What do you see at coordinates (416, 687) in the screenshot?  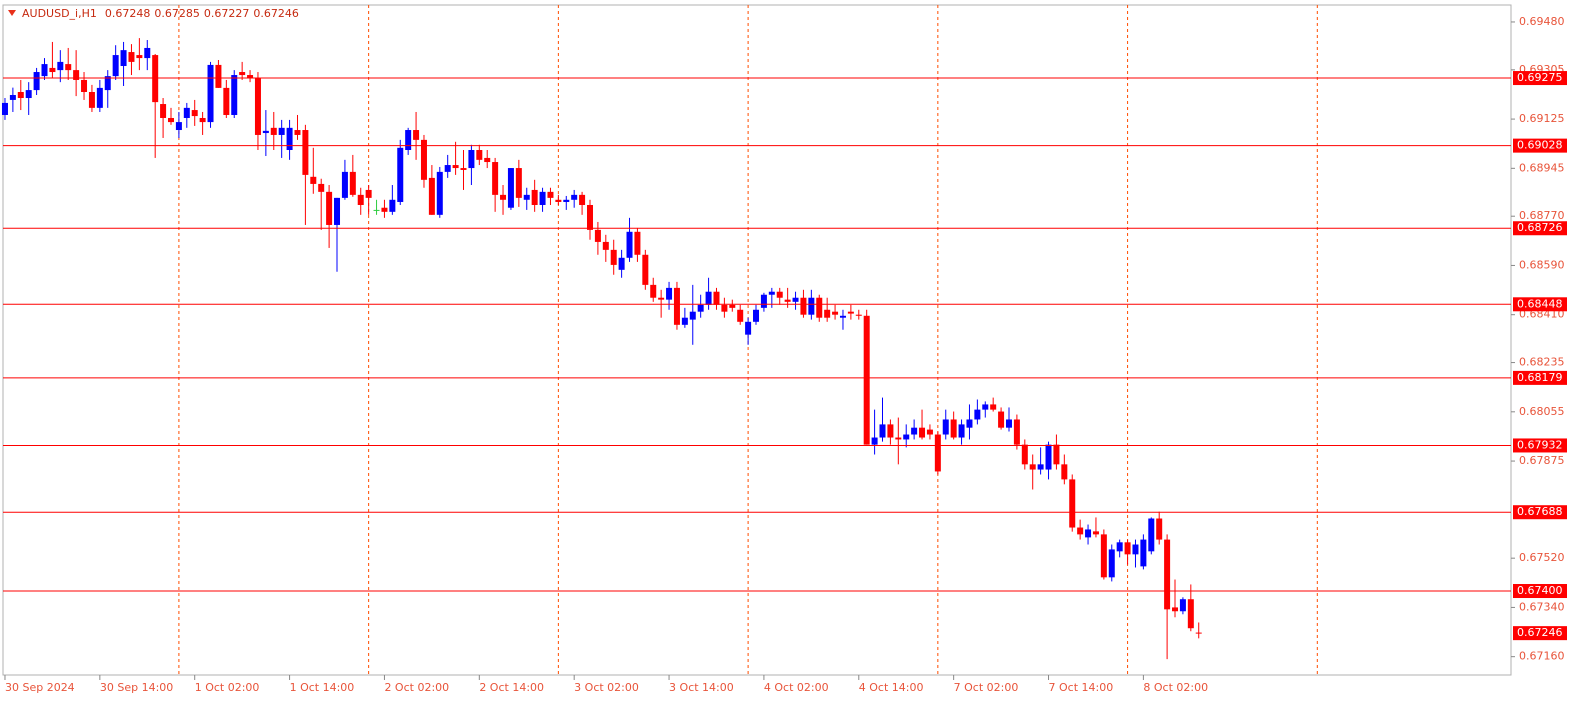 I see `x-tick-label: 2 Oct 02:00` at bounding box center [416, 687].